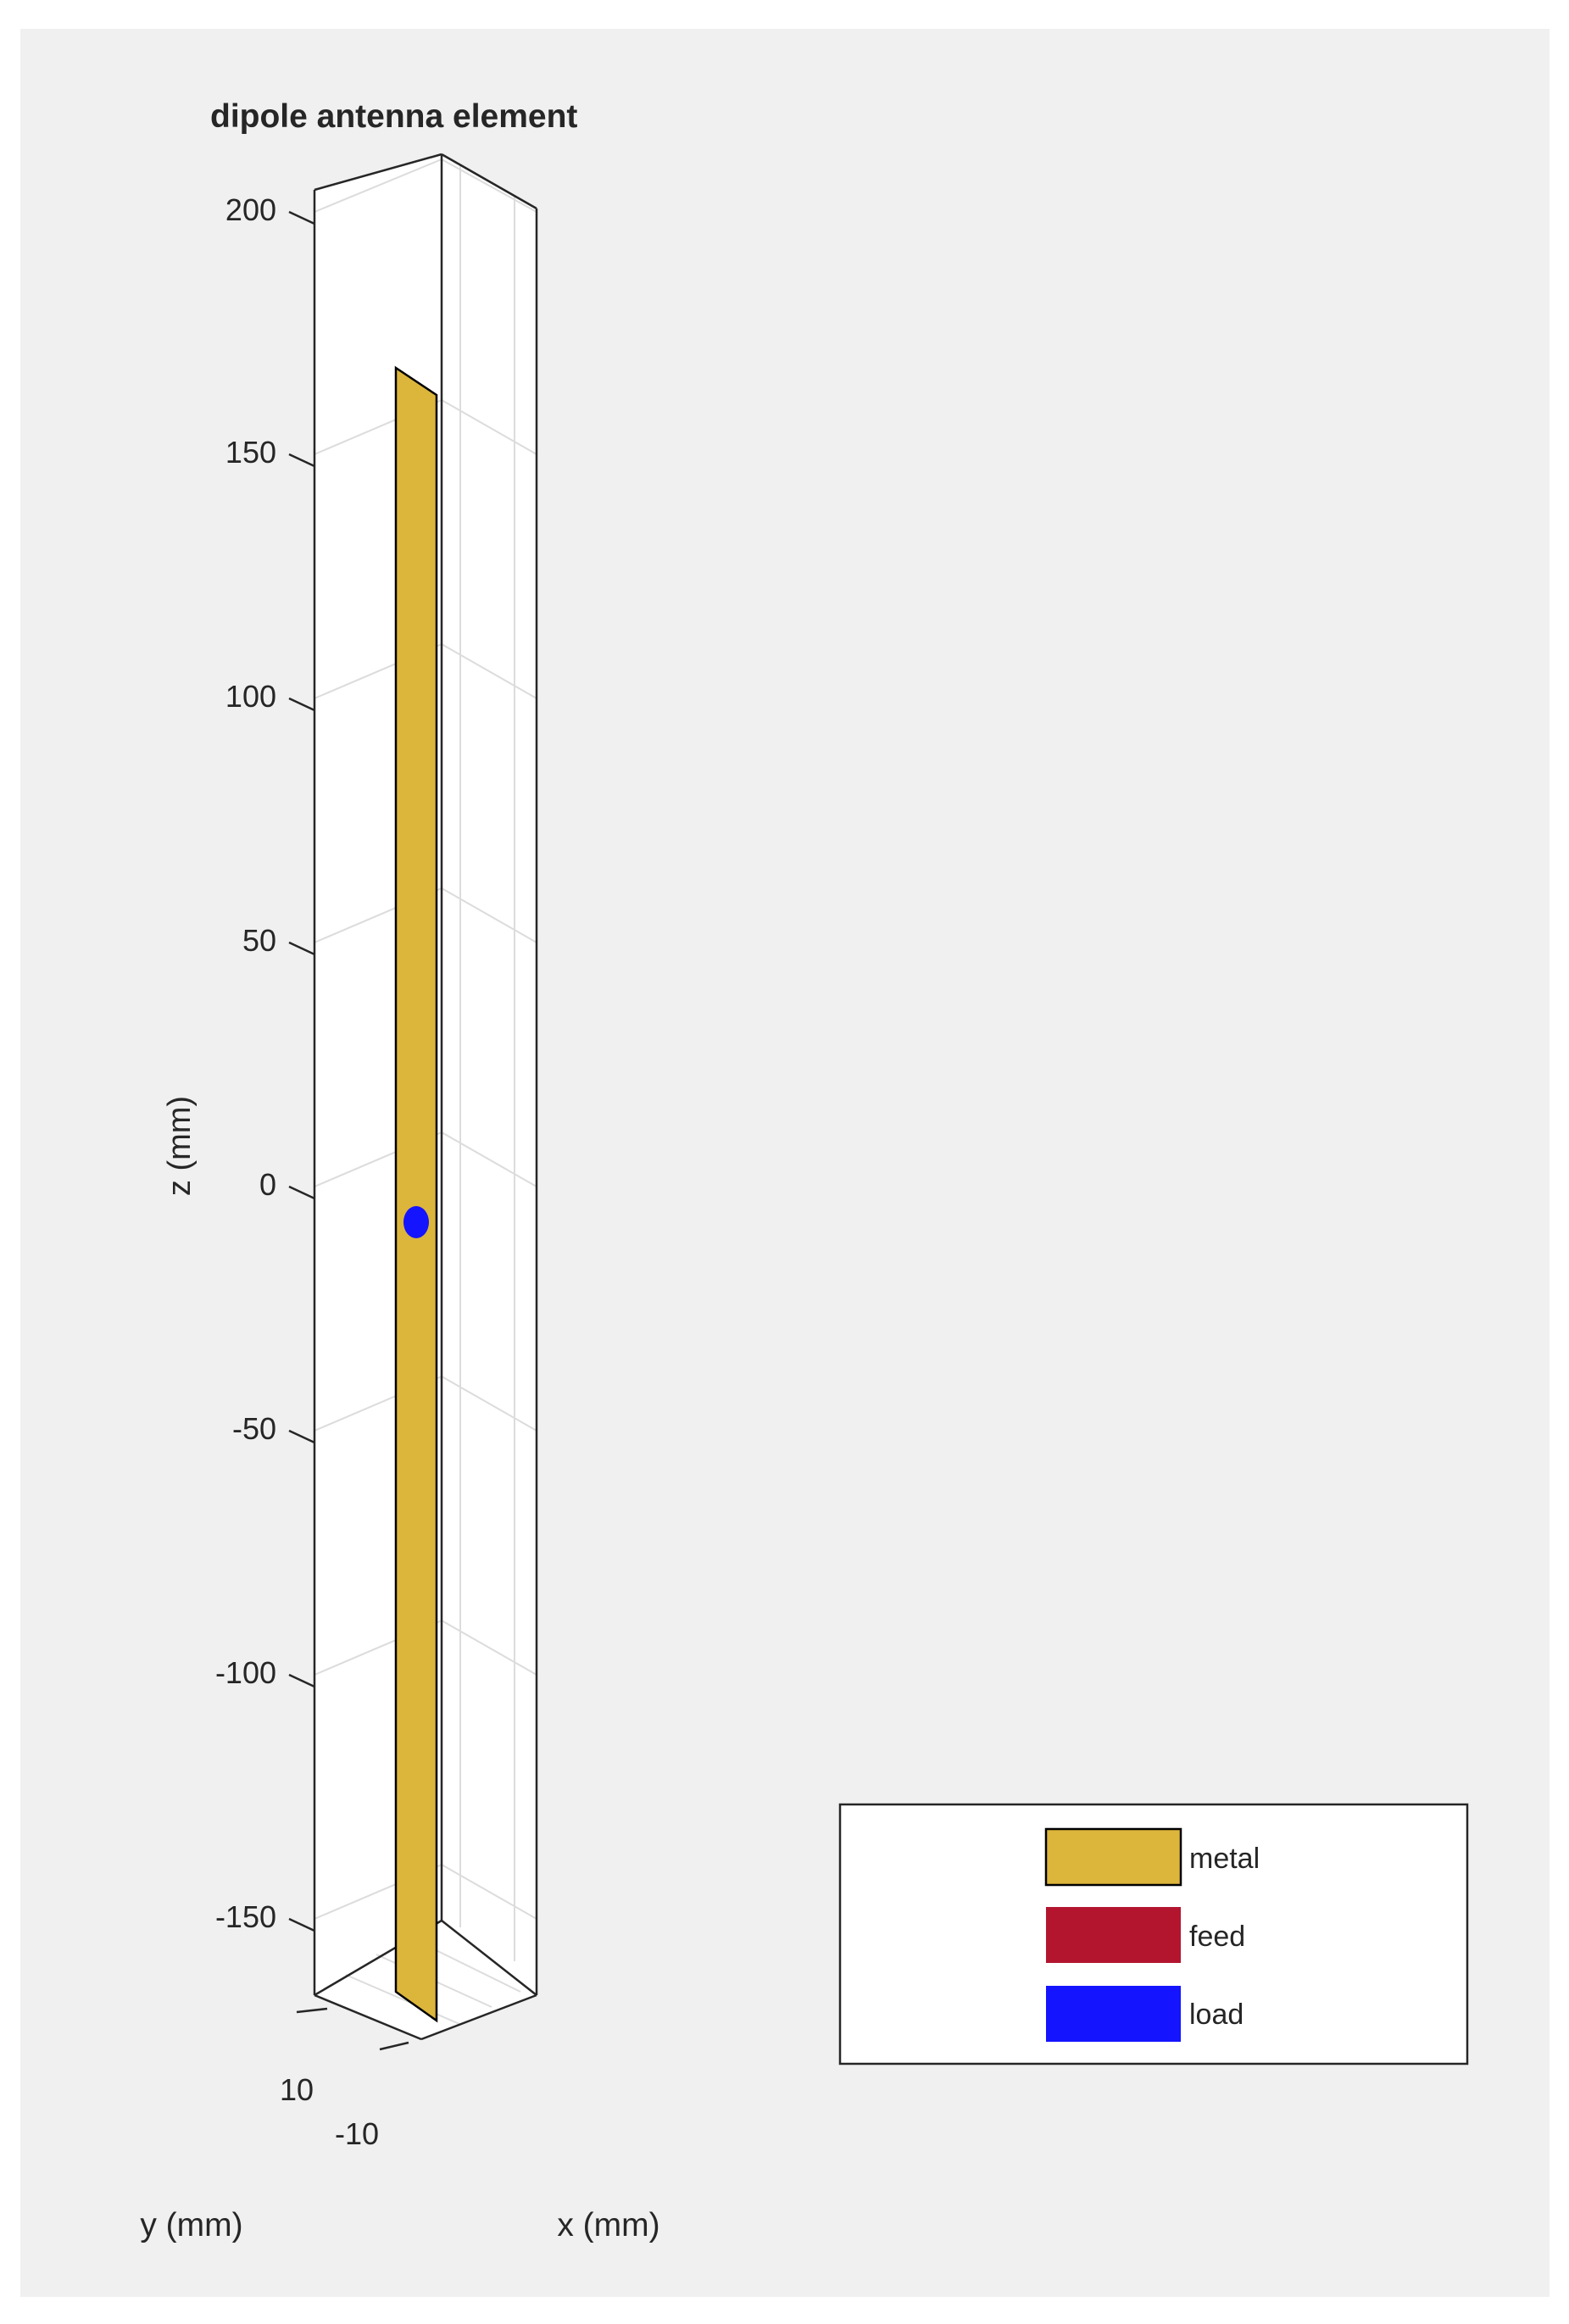 The image size is (1569, 2324). Describe the element at coordinates (250, 696) in the screenshot. I see `z-tick-label: 100` at that location.